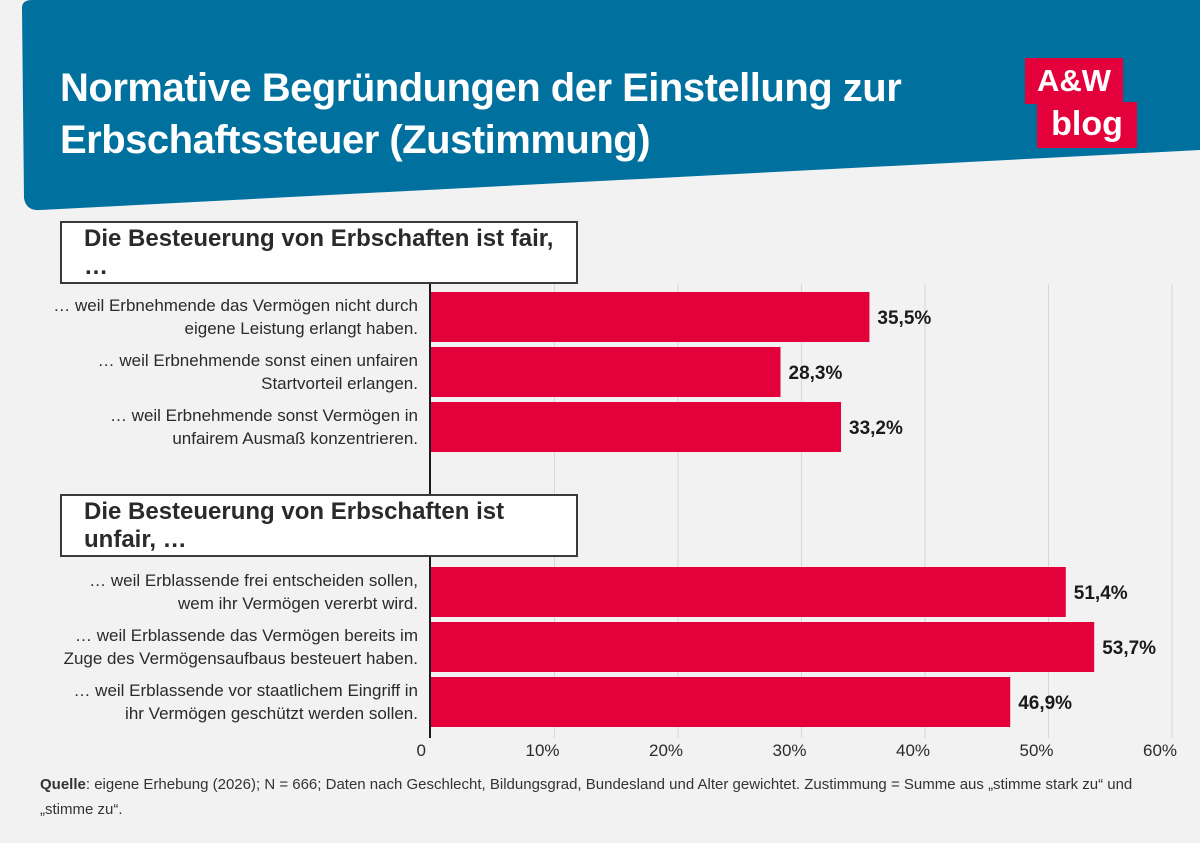 The height and width of the screenshot is (843, 1200). What do you see at coordinates (1045, 703) in the screenshot?
I see `value-label-group2-item3: 46,9%` at bounding box center [1045, 703].